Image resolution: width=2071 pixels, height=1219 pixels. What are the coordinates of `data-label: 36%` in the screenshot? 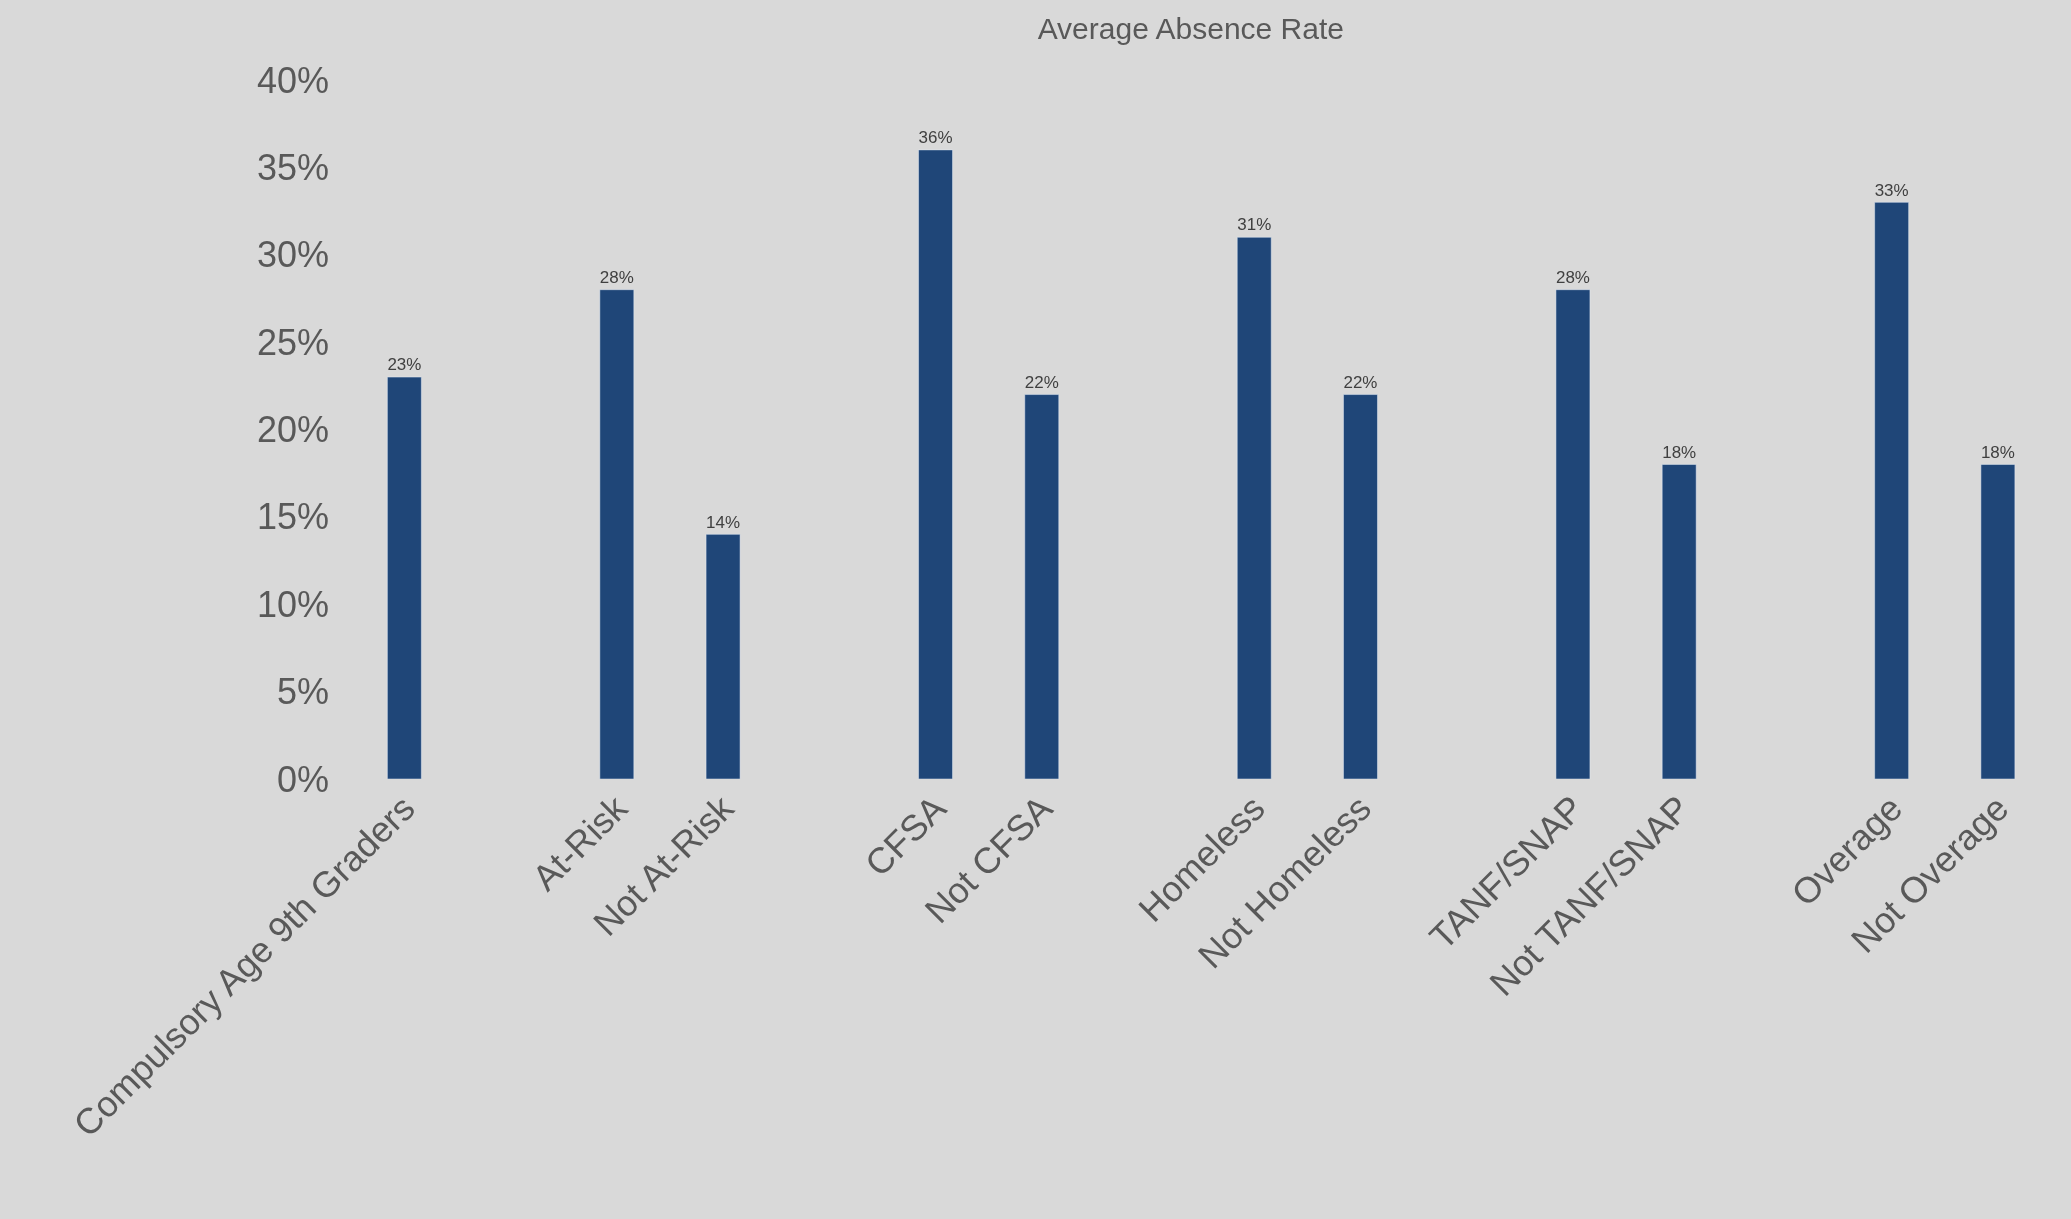 It's located at (935, 138).